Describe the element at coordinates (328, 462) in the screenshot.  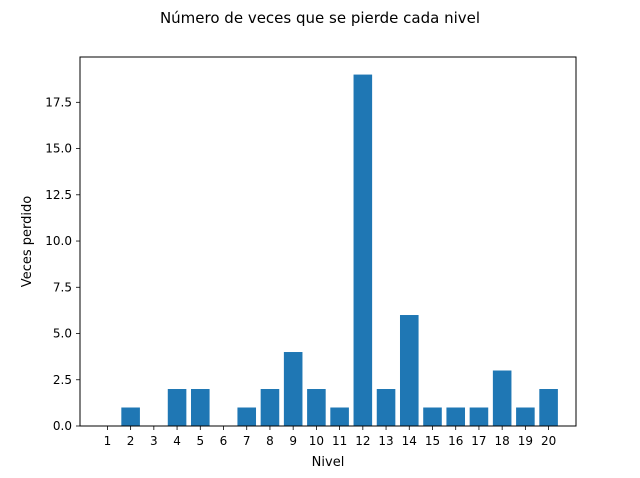
I see `x-axis-label: Nivel` at that location.